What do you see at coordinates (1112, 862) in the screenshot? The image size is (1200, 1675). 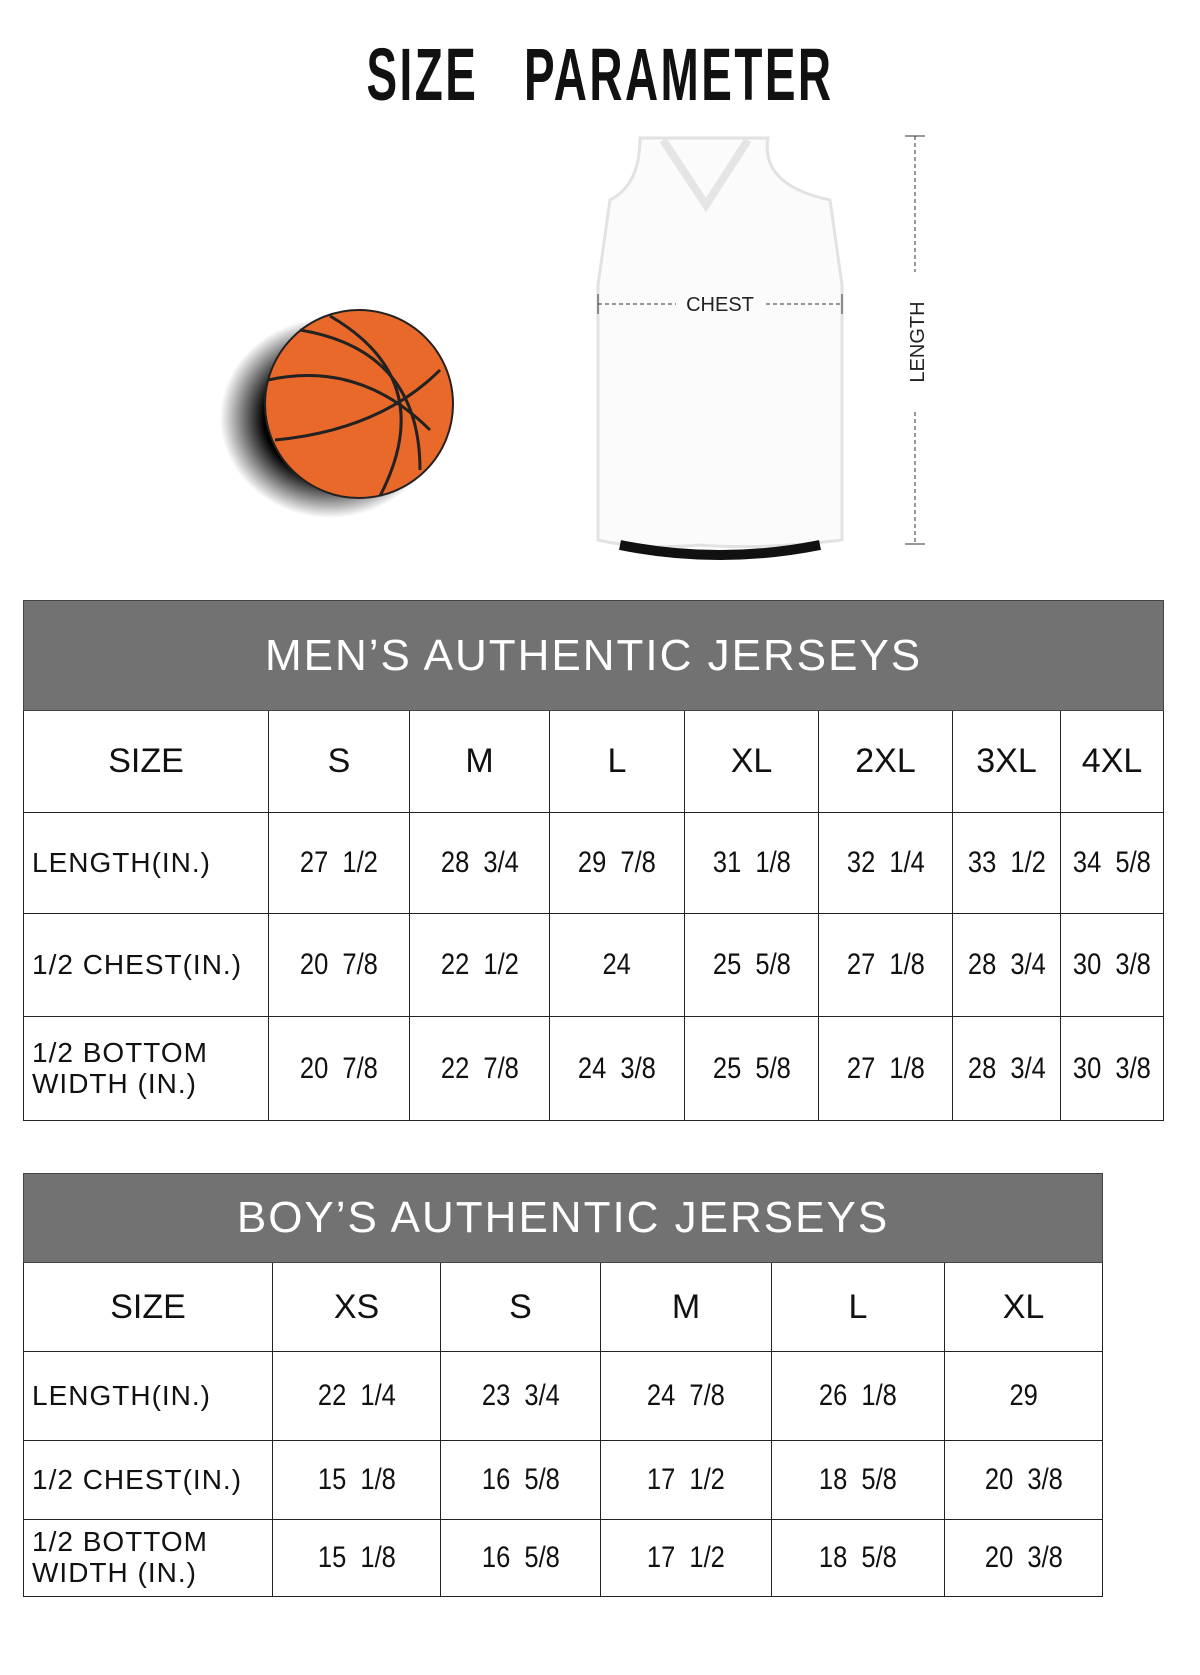 I see `value-cell: 34 5/8` at bounding box center [1112, 862].